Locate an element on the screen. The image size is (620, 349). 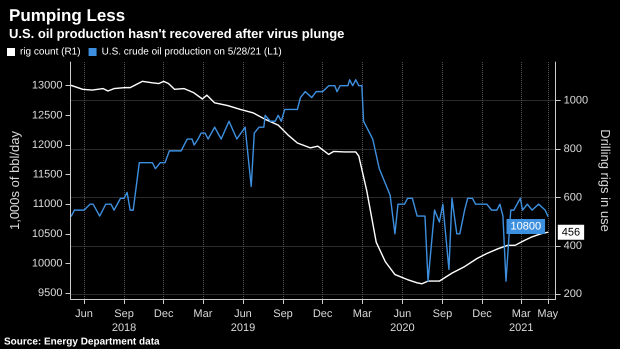
y-tick-label: 11500 is located at coordinates (47, 174).